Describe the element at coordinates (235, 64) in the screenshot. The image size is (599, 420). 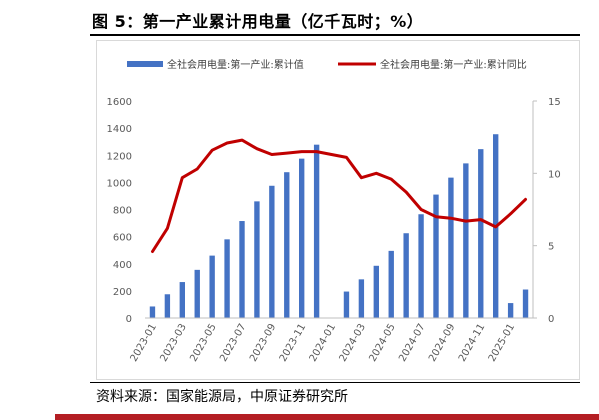
I see `legend-bar-label: 全社会用电量:第一产业:累计值` at that location.